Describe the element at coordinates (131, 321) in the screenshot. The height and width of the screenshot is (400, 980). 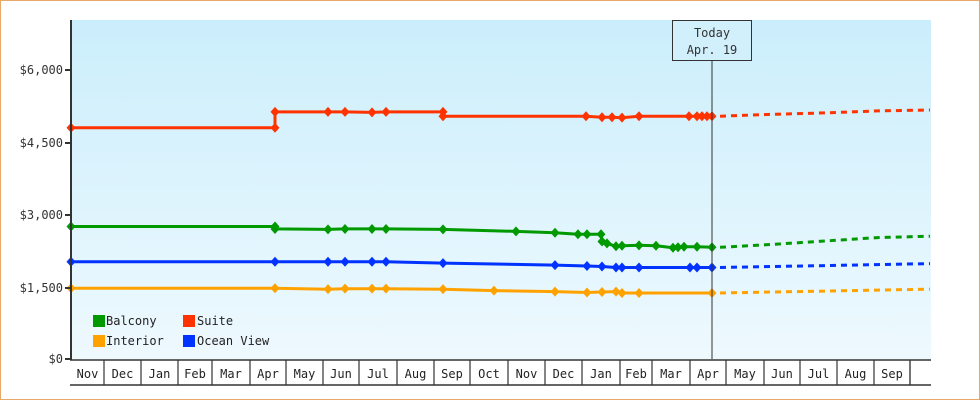
I see `legend-label-balcony: Balcony` at that location.